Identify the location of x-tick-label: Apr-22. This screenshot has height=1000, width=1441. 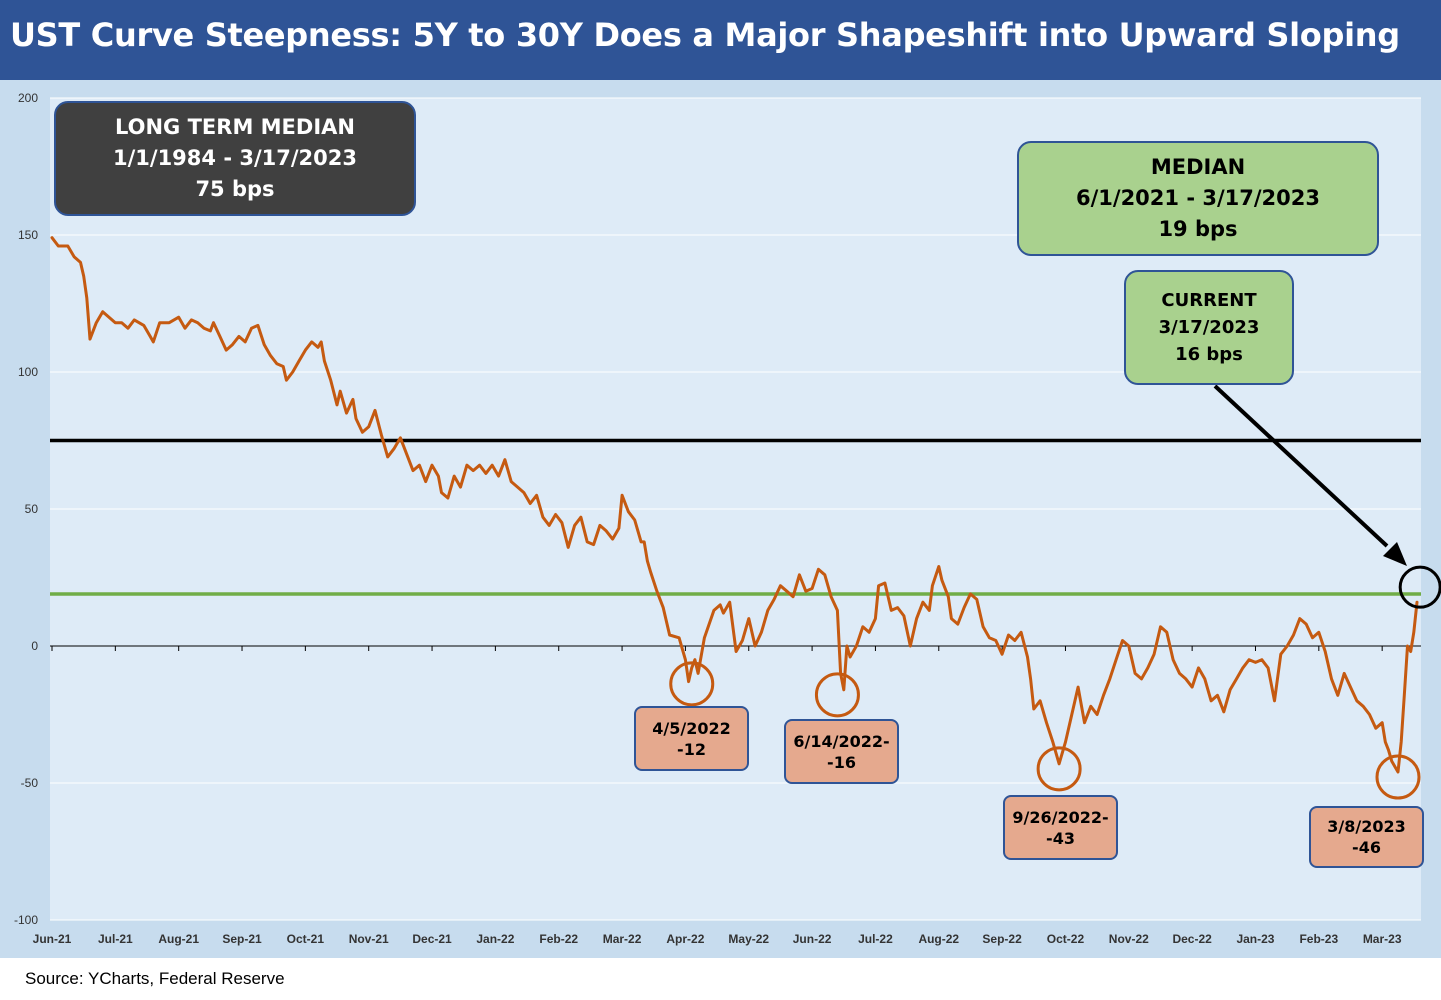
(685, 939).